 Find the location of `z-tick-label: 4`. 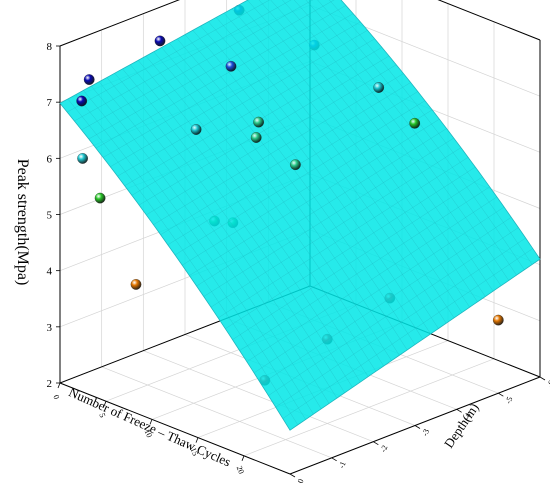

z-tick-label: 4 is located at coordinates (50, 272).